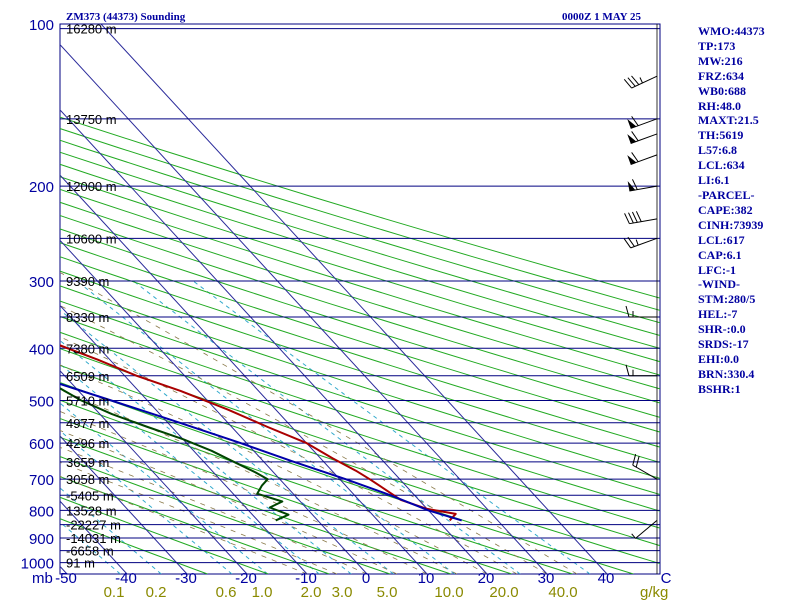 The image size is (800, 605). I want to click on stat-line: -PARCEL-, so click(726, 194).